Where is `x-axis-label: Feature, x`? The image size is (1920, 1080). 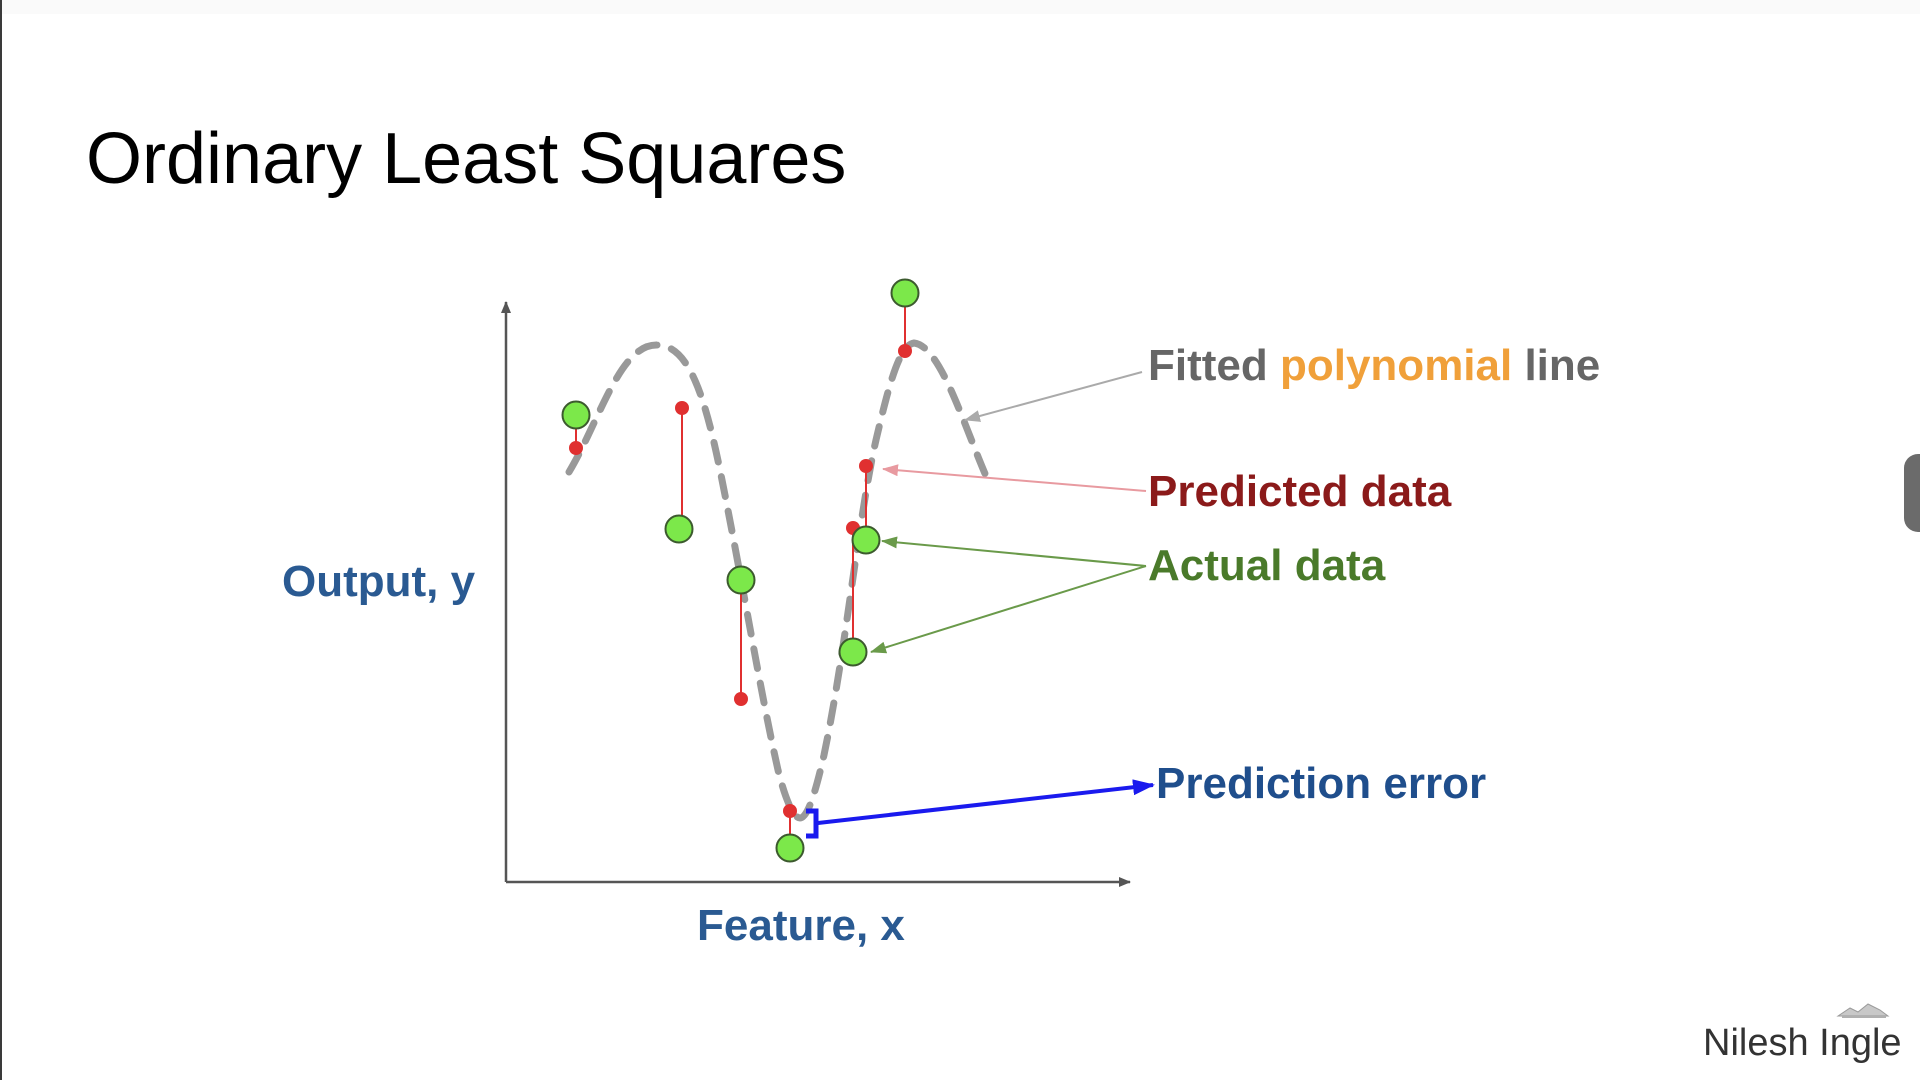 x-axis-label: Feature, x is located at coordinates (801, 925).